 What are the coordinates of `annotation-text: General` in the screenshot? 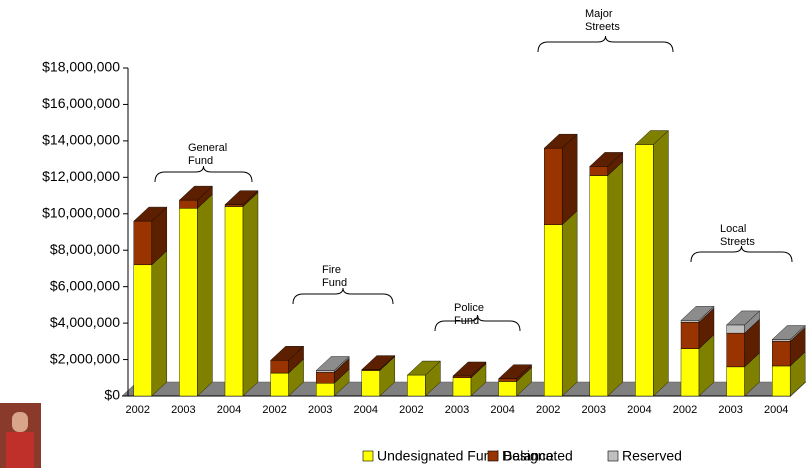 It's located at (207, 148).